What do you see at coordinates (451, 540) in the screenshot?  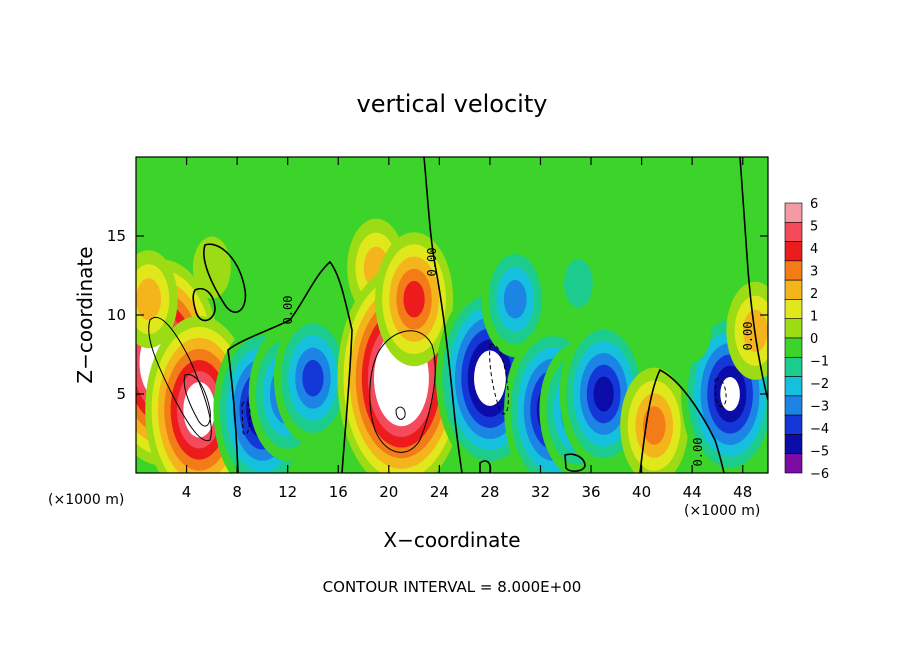 I see `x-axis-label: X−coordinate` at bounding box center [451, 540].